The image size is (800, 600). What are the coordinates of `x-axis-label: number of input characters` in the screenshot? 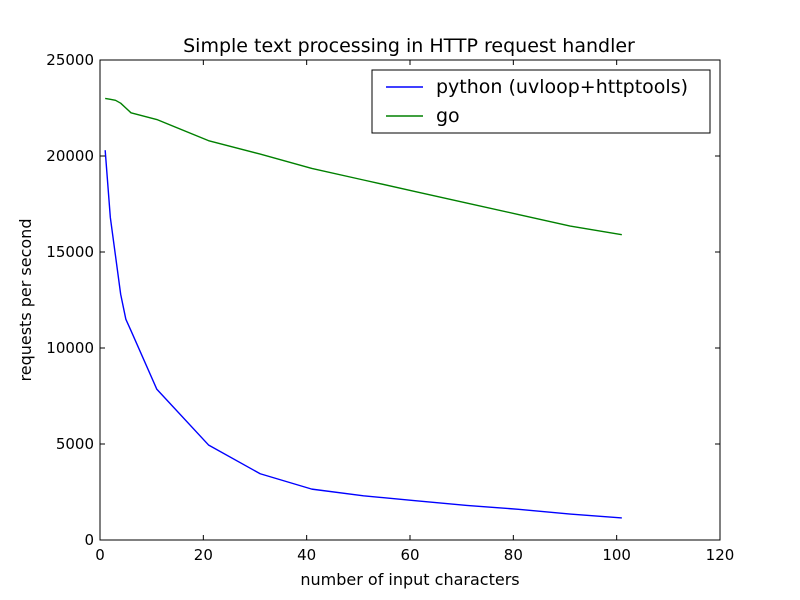 It's located at (409, 579).